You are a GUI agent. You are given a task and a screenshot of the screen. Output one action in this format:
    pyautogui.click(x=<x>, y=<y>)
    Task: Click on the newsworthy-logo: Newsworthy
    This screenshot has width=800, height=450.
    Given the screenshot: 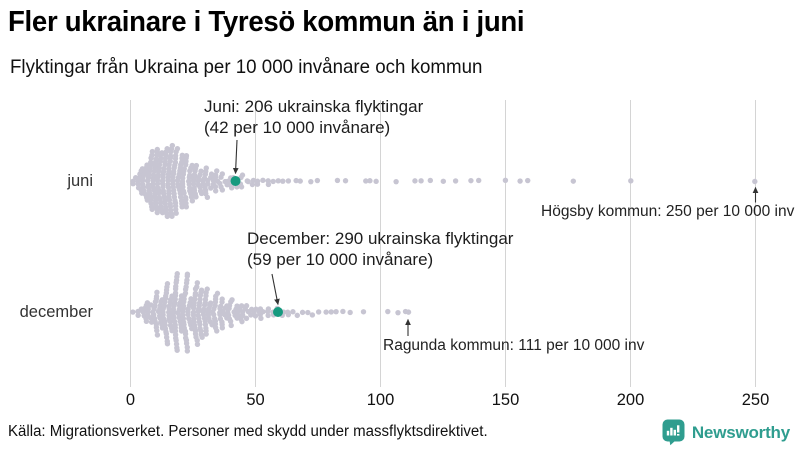 What is the action you would take?
    pyautogui.click(x=726, y=432)
    